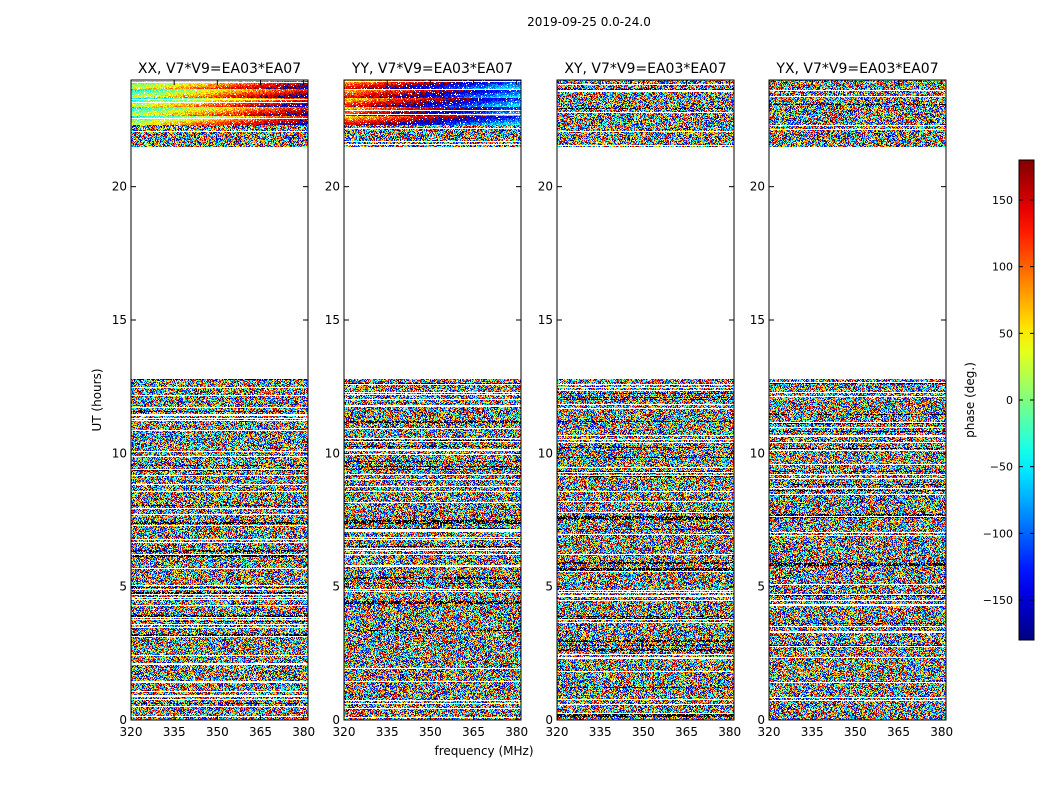 The height and width of the screenshot is (800, 1050). What do you see at coordinates (219, 69) in the screenshot?
I see `panel-title: XX, V7*V9=EA03*EA07` at bounding box center [219, 69].